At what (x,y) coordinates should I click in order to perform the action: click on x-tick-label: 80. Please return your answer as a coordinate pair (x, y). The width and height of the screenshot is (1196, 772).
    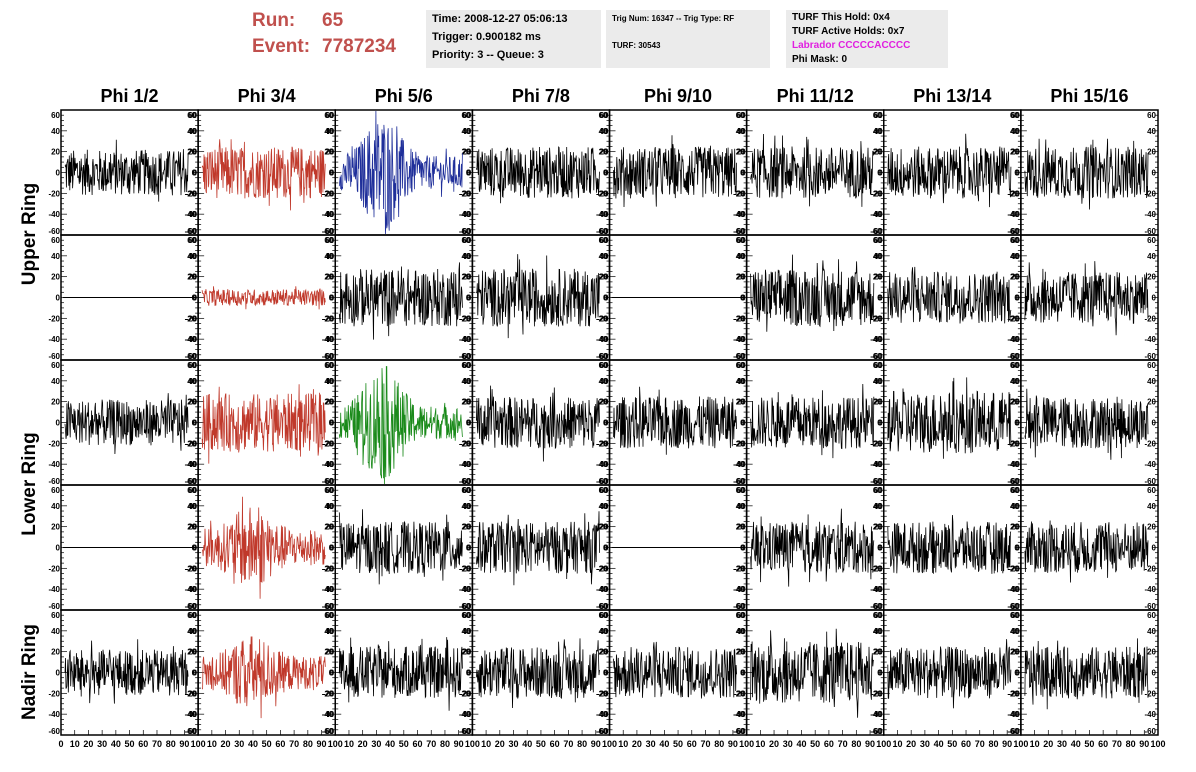
    Looking at the image, I should click on (582, 744).